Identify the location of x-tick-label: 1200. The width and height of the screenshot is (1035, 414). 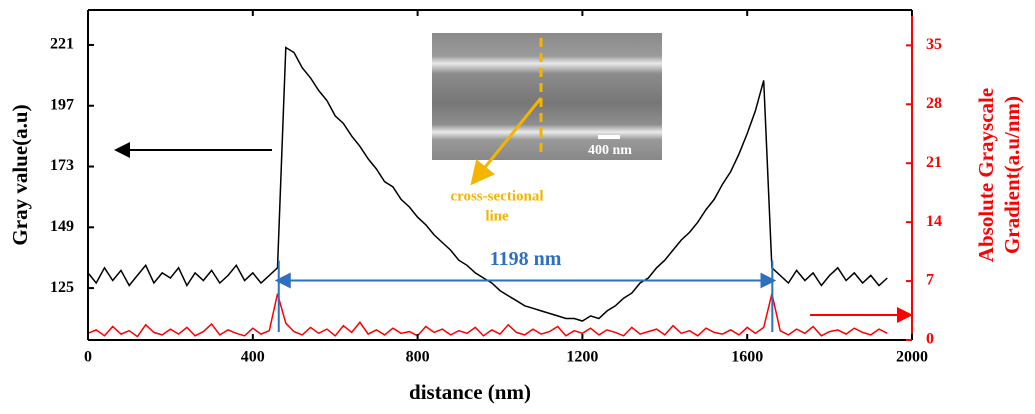
(582, 357).